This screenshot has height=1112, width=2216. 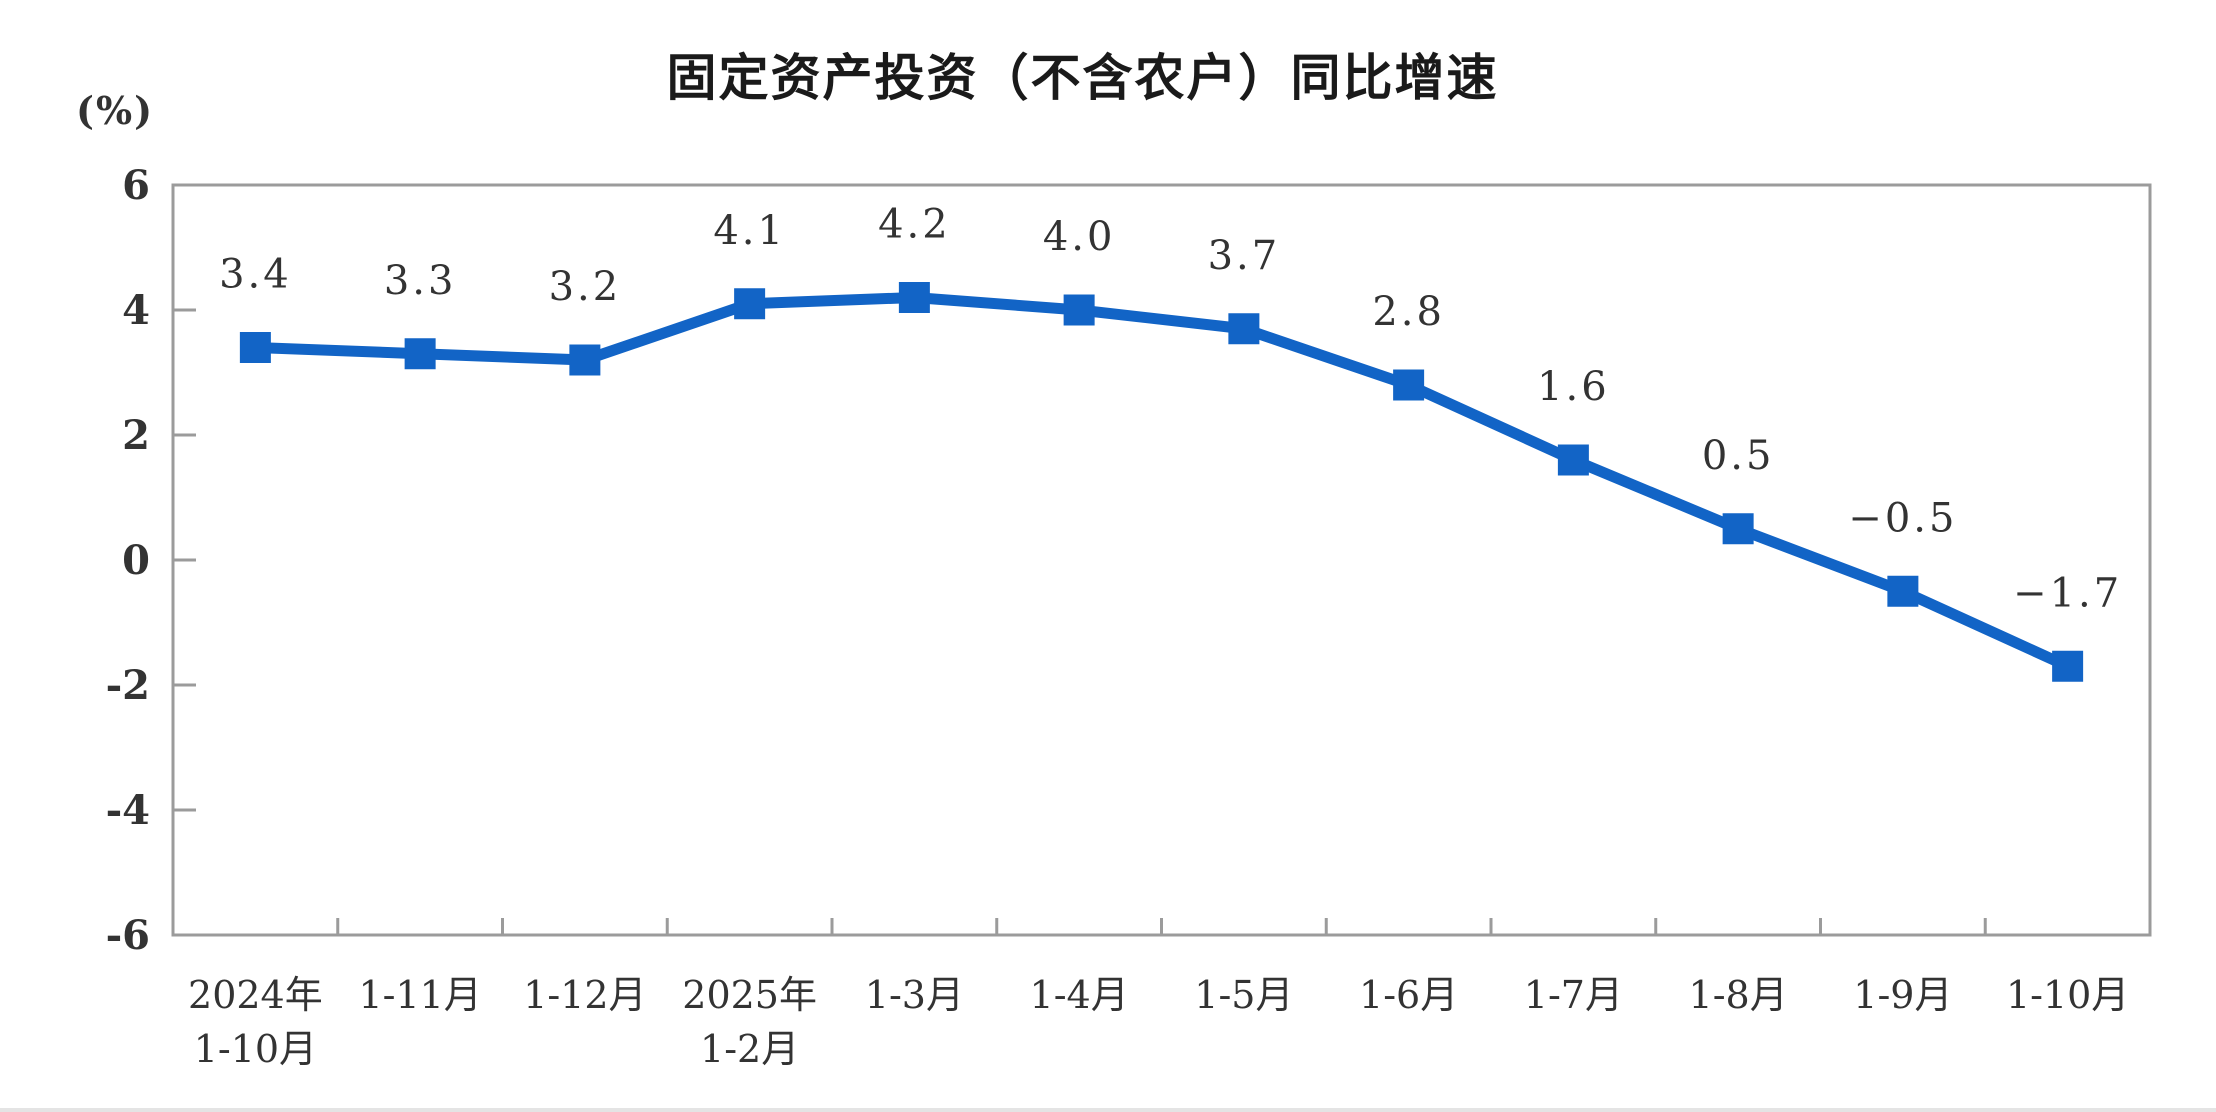 I want to click on x-axis-label: 1-9月, so click(x=1902, y=995).